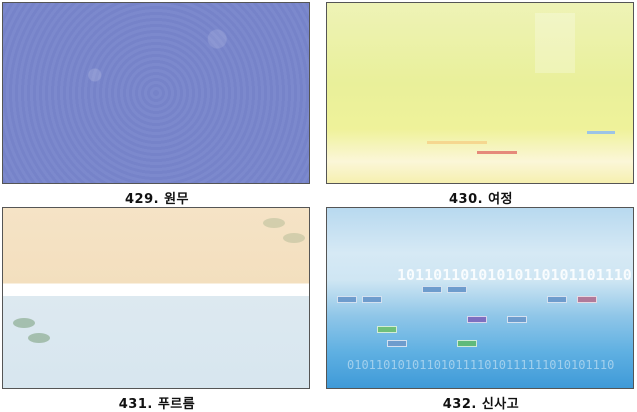 The width and height of the screenshot is (637, 412). I want to click on caption-432: 432. 신사고, so click(481, 404).